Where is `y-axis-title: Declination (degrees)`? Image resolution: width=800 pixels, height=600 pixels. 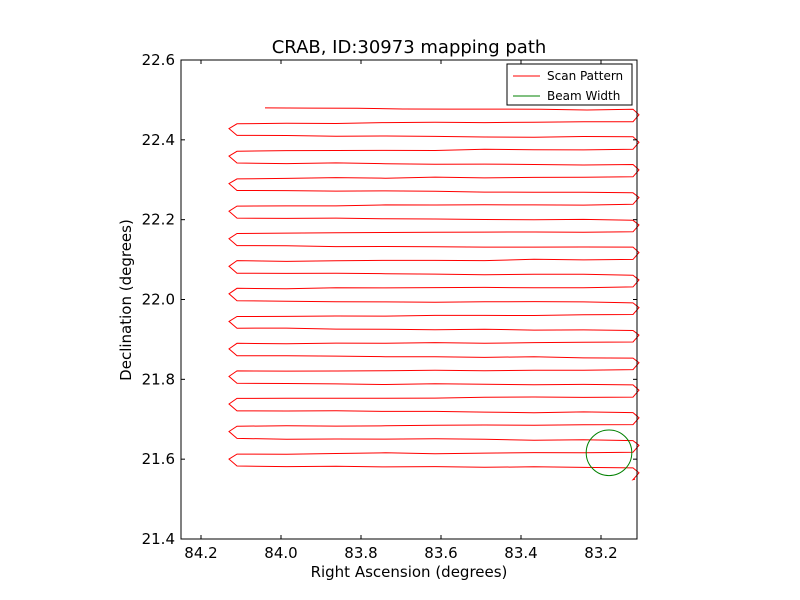 y-axis-title: Declination (degrees) is located at coordinates (126, 300).